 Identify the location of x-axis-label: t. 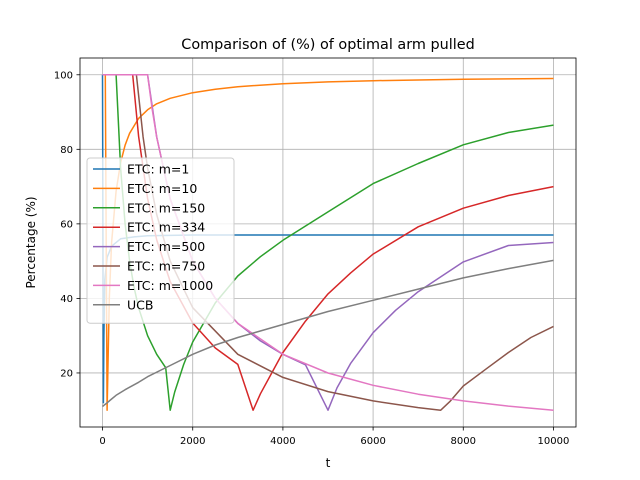
(328, 463).